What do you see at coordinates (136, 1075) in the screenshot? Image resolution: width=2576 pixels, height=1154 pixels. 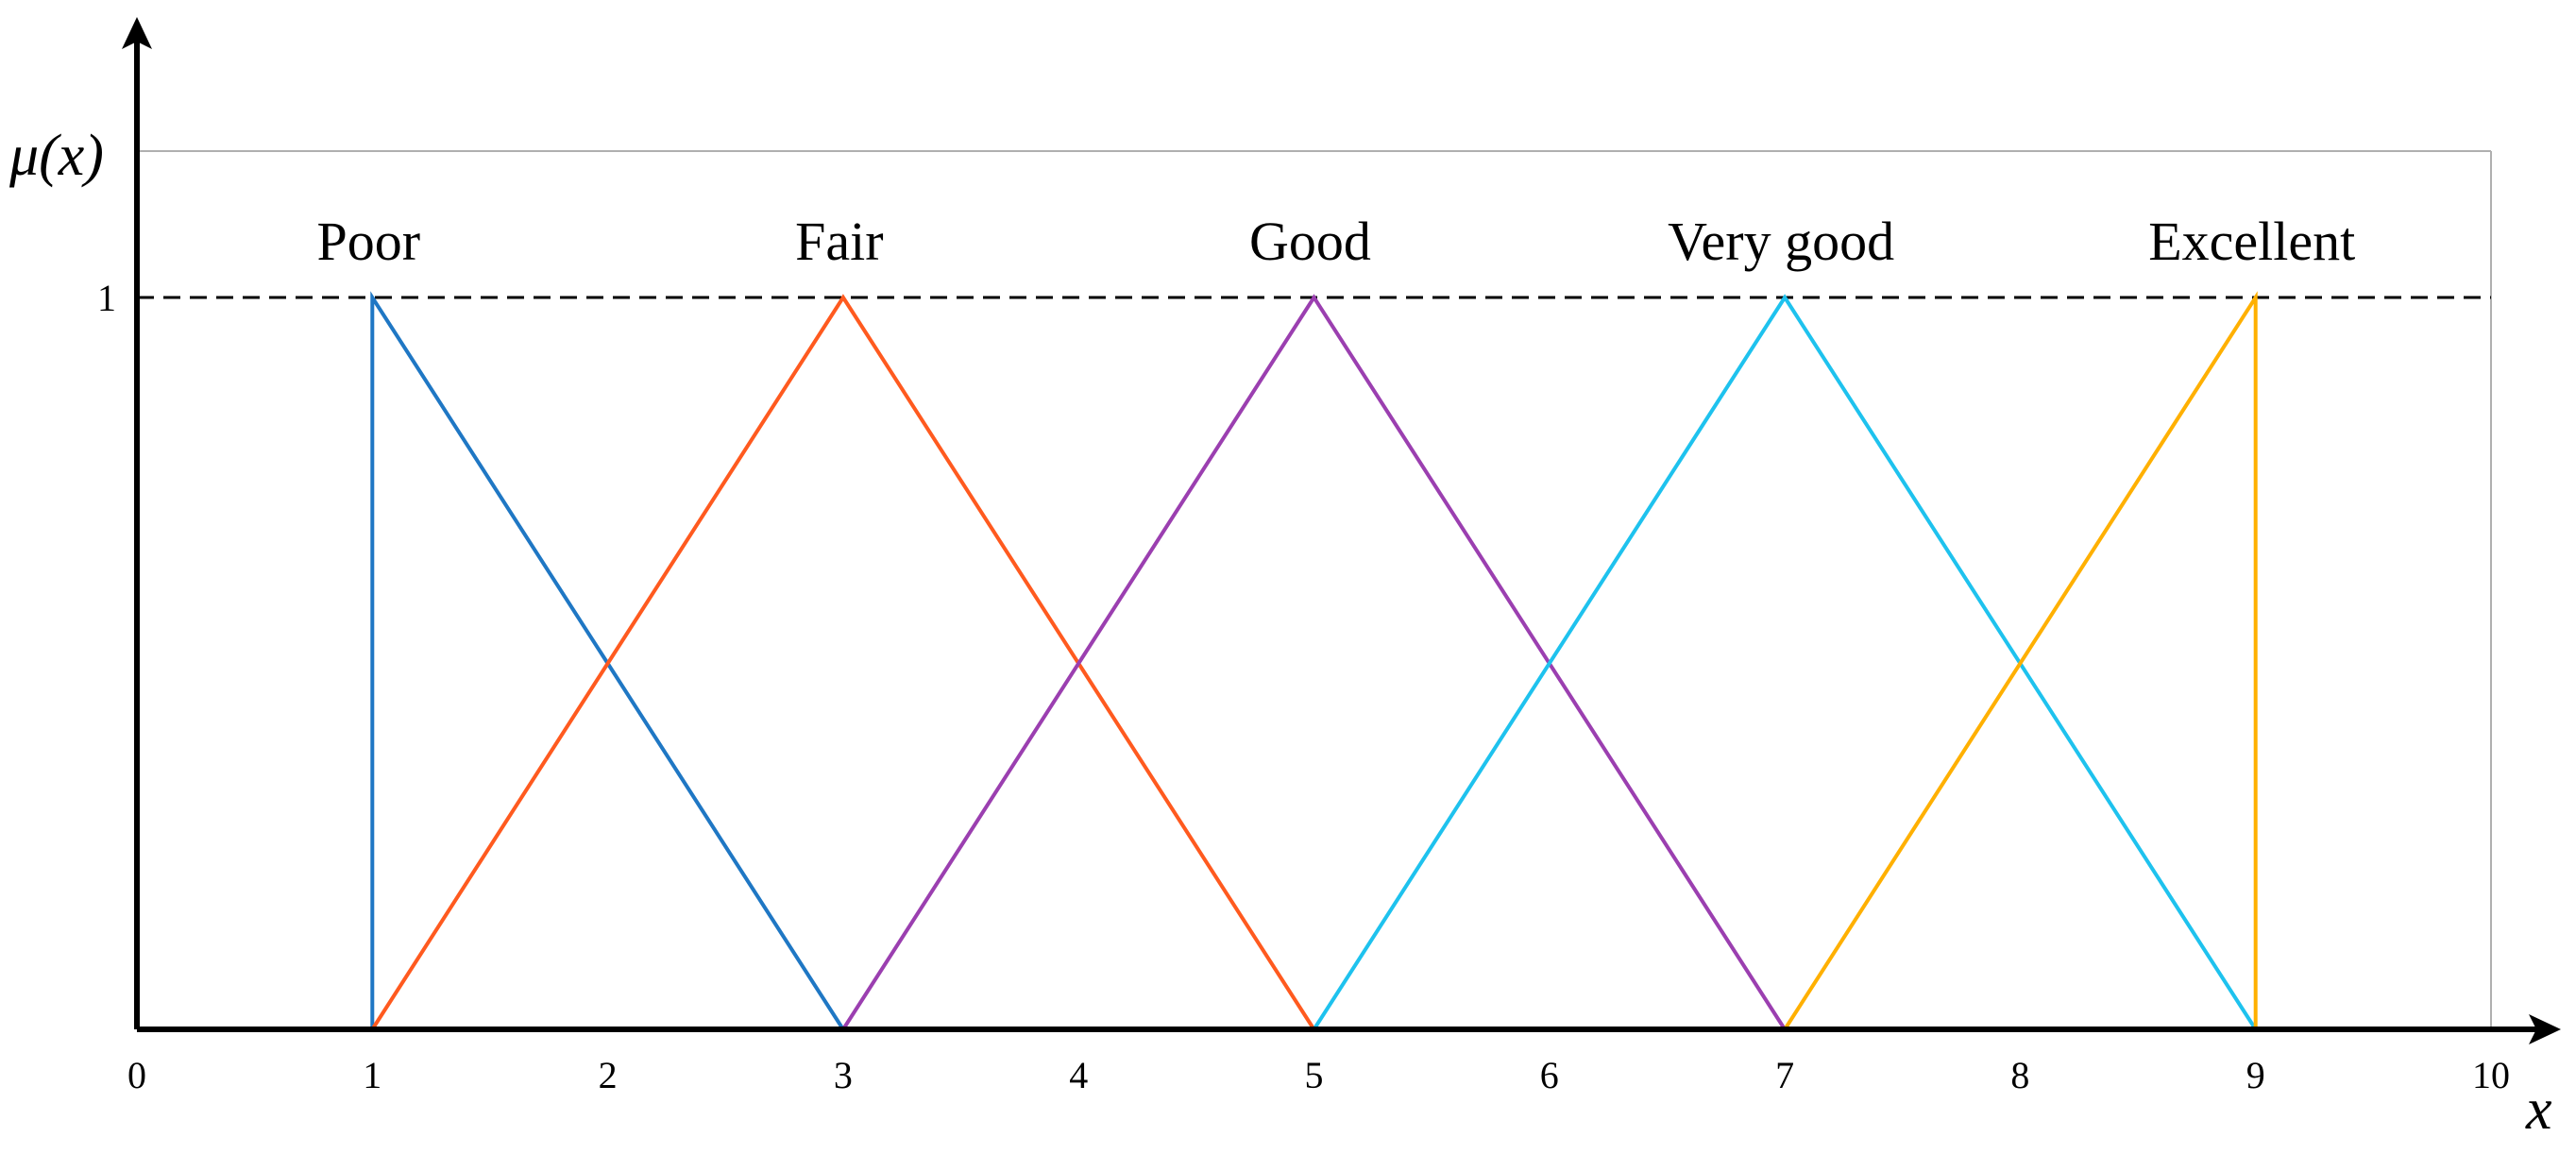 I see `x-tick-label: 0` at bounding box center [136, 1075].